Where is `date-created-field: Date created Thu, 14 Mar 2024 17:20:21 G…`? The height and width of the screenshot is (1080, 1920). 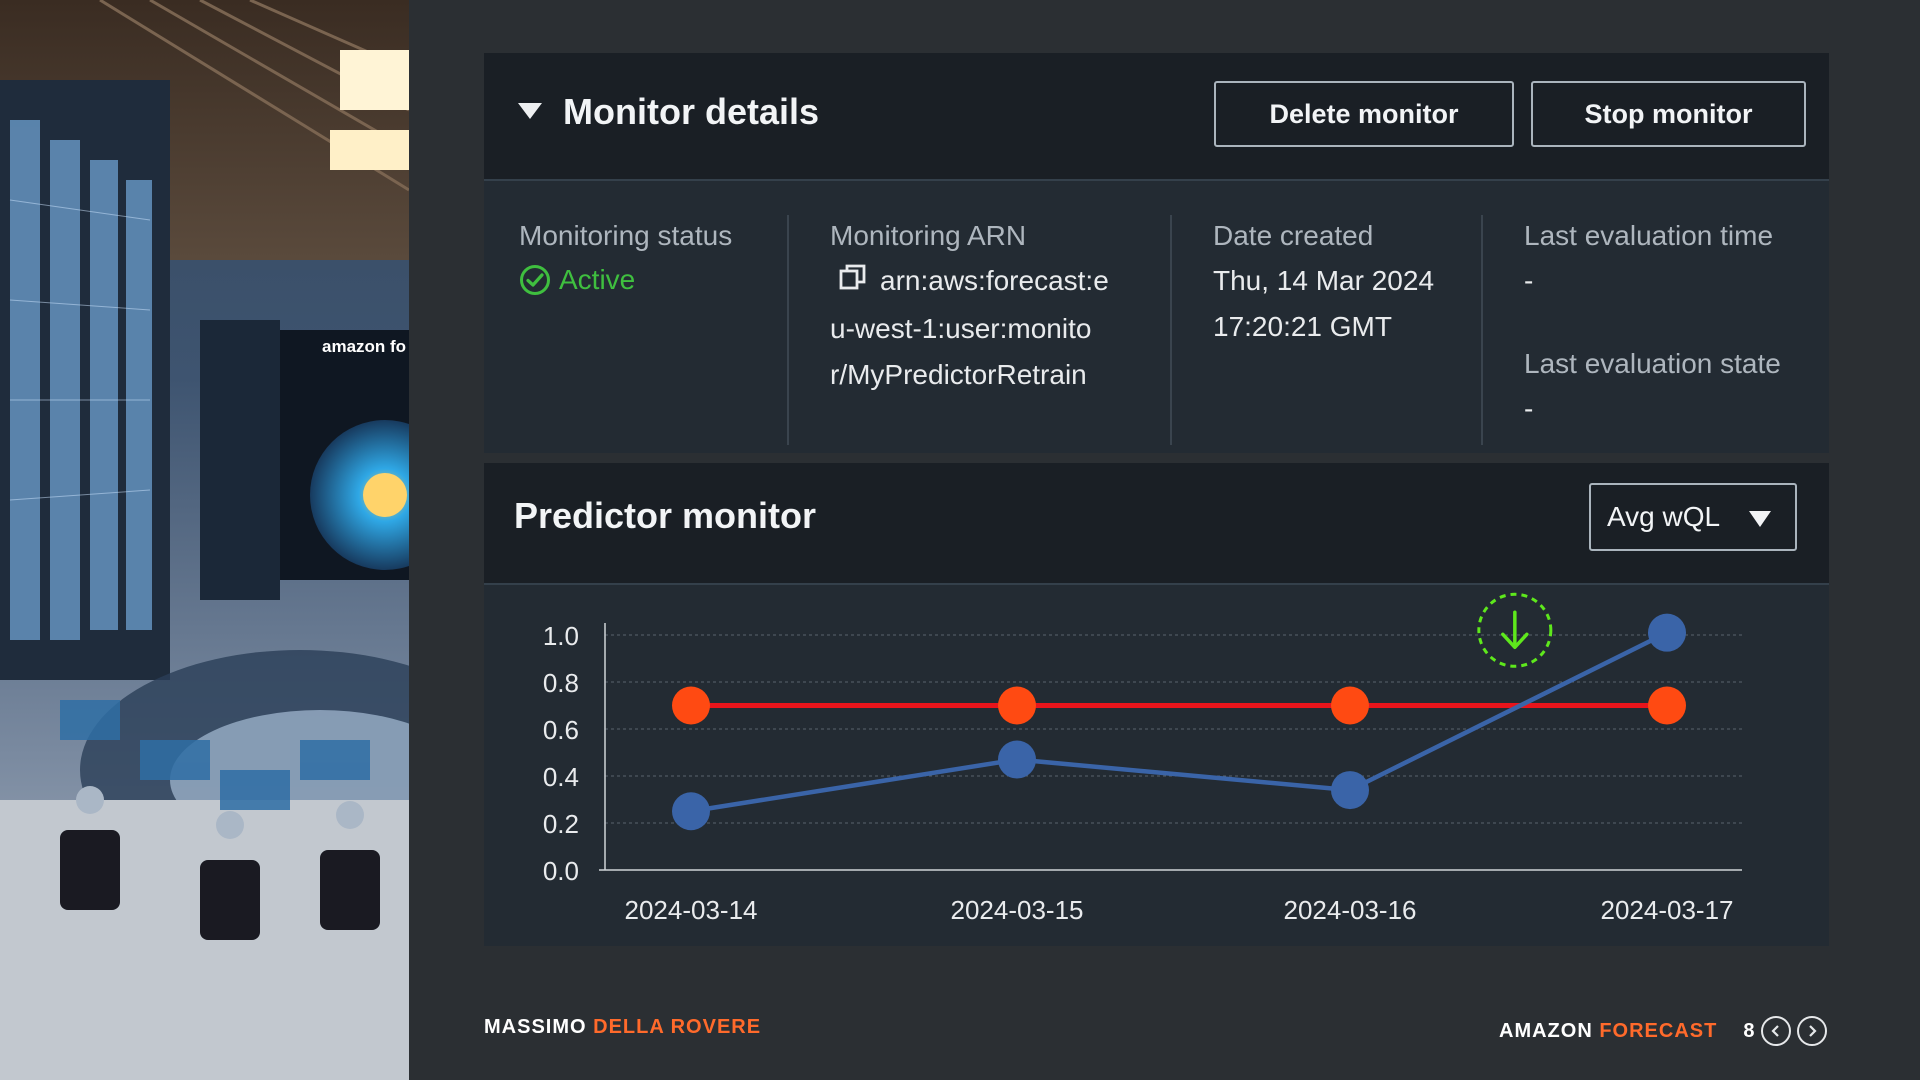
date-created-field: Date created Thu, 14 Mar 2024 17:20:21 G… is located at coordinates (1323, 284).